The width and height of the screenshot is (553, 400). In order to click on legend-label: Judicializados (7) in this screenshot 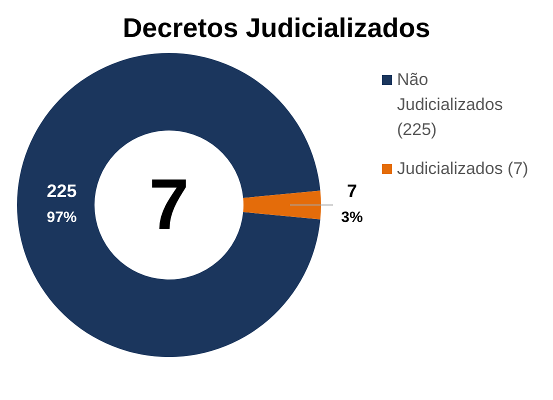, I will do `click(463, 169)`.